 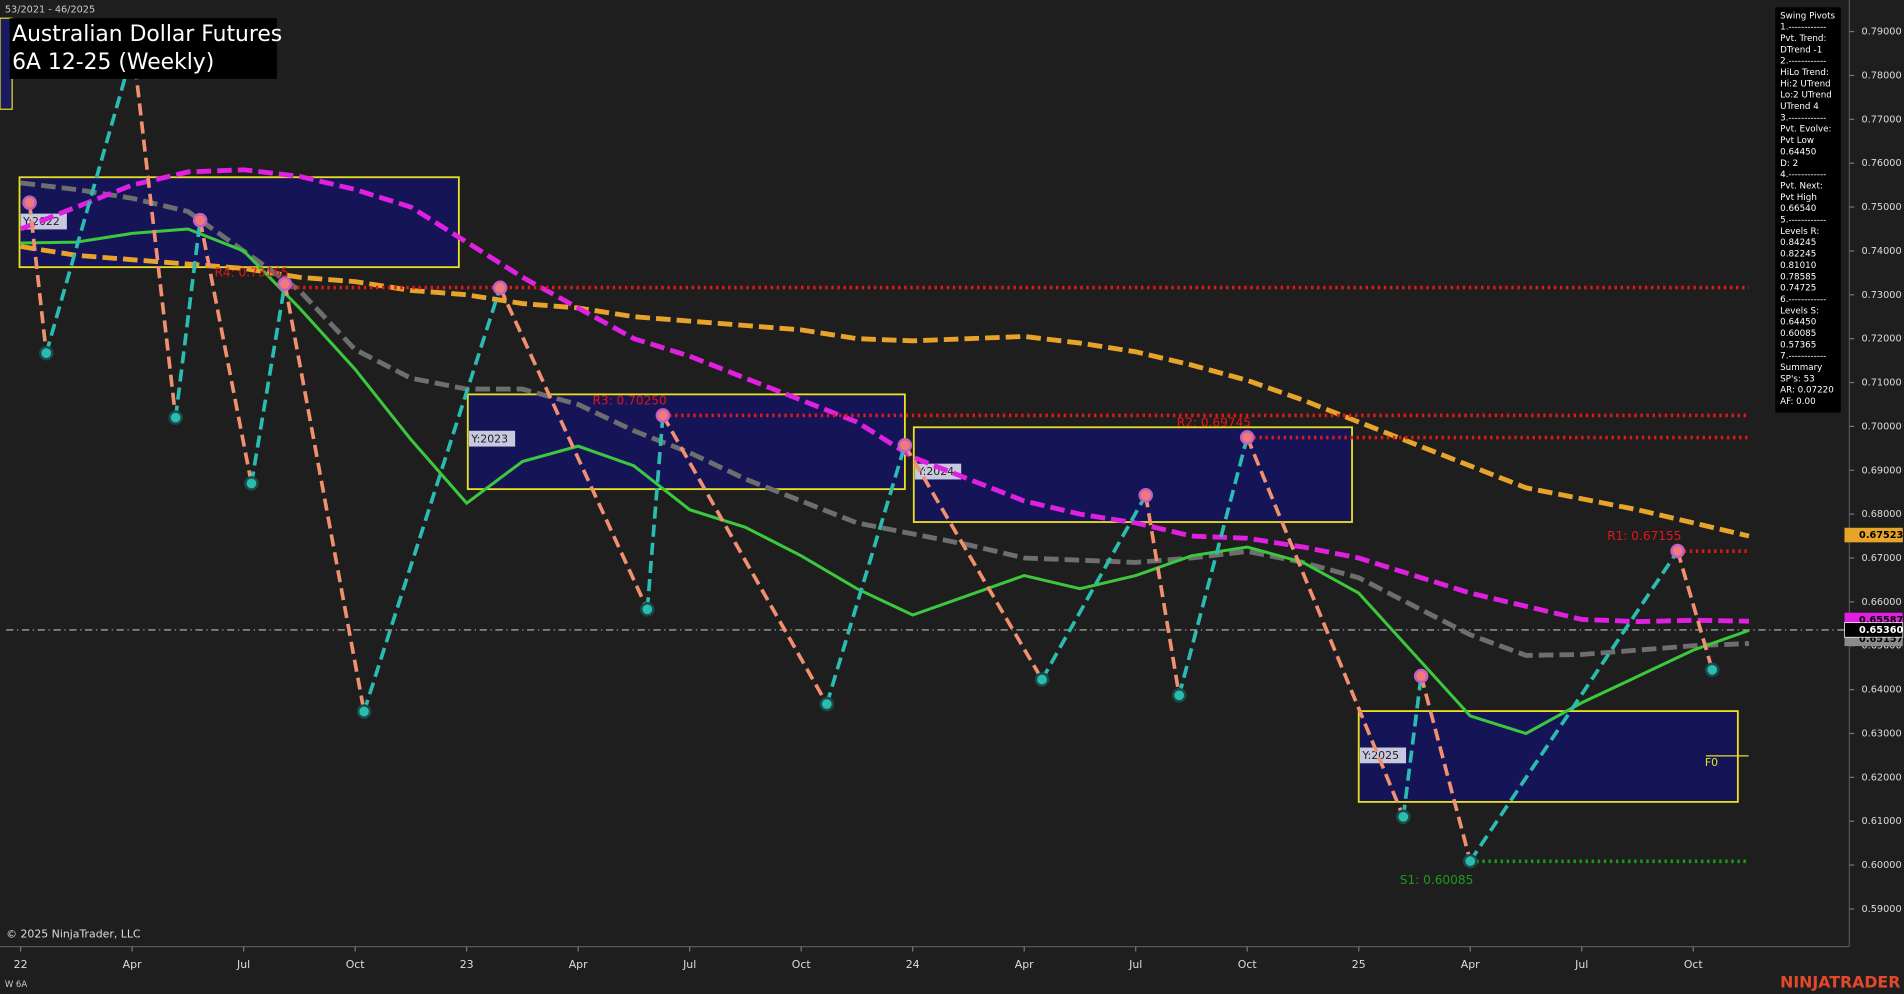 What do you see at coordinates (1798, 323) in the screenshot?
I see `panel-line: 0.64450` at bounding box center [1798, 323].